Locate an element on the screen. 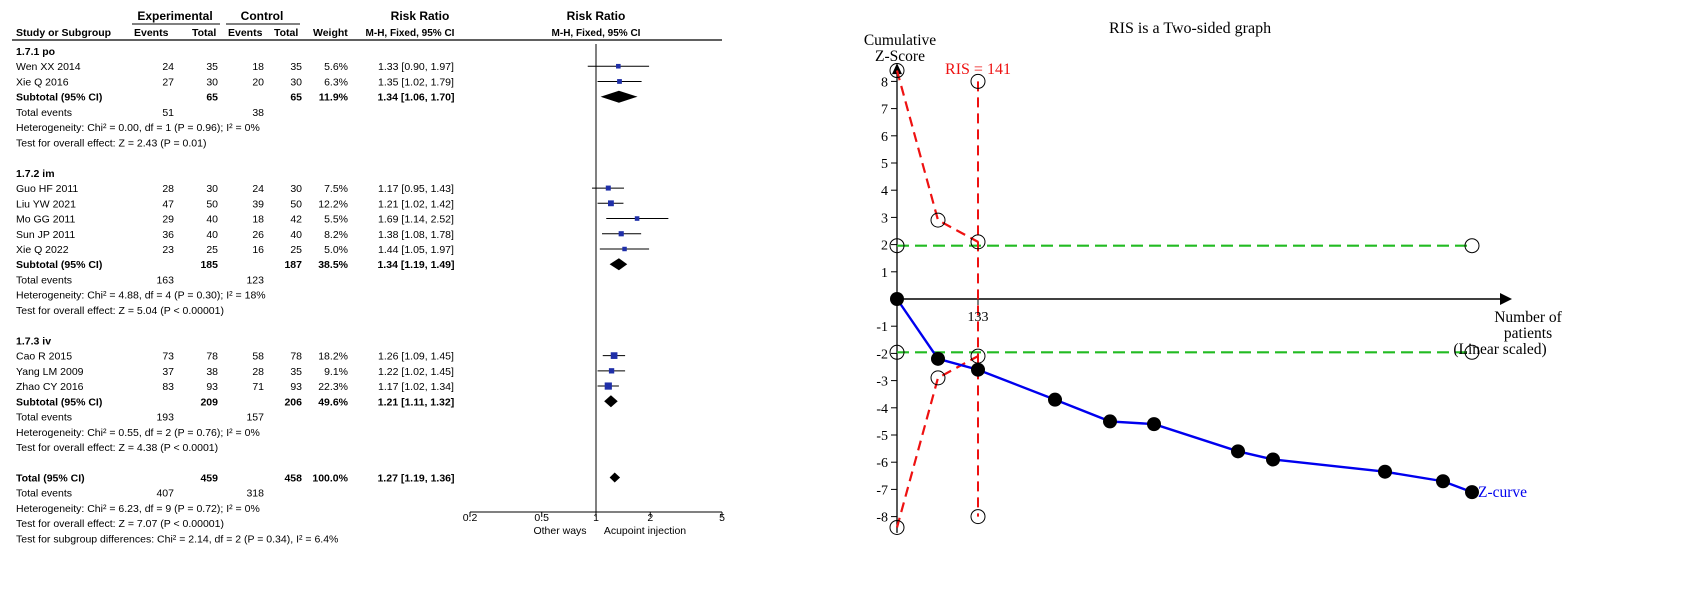  tsa-y-tick-label: -5 is located at coordinates (882, 436).